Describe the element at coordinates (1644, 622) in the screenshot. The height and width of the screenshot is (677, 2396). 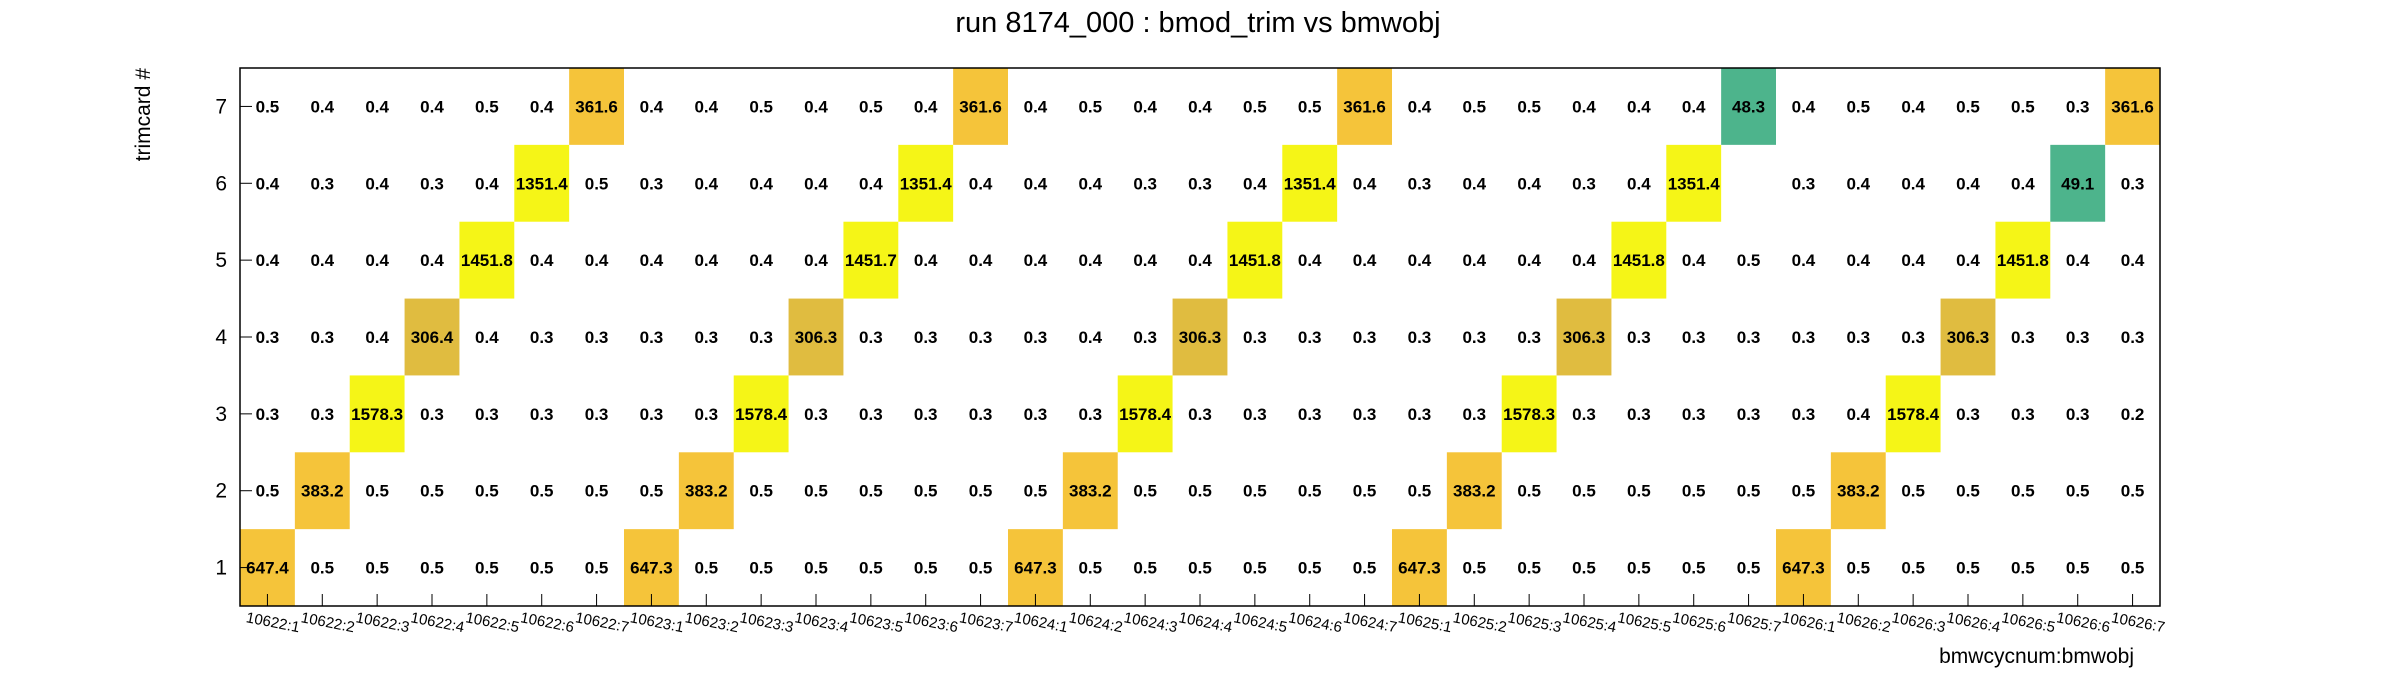
I see `x-tick-label: 10625:5` at that location.